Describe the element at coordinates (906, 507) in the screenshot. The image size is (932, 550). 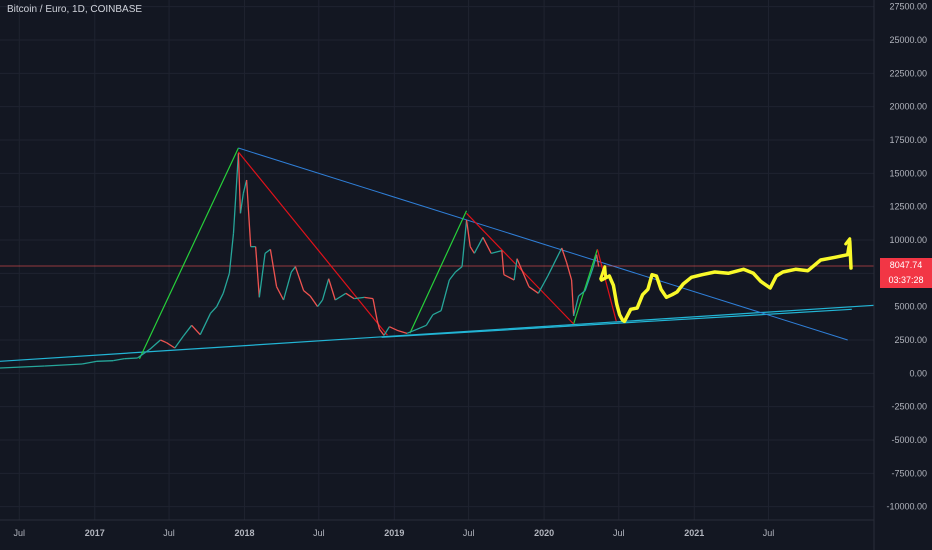
I see `y-tick-label: -10000.00` at that location.